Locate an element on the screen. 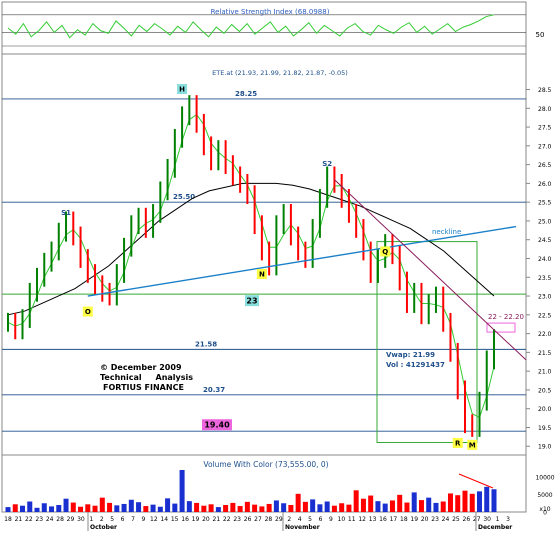  pattern-point-label: N is located at coordinates (262, 275).